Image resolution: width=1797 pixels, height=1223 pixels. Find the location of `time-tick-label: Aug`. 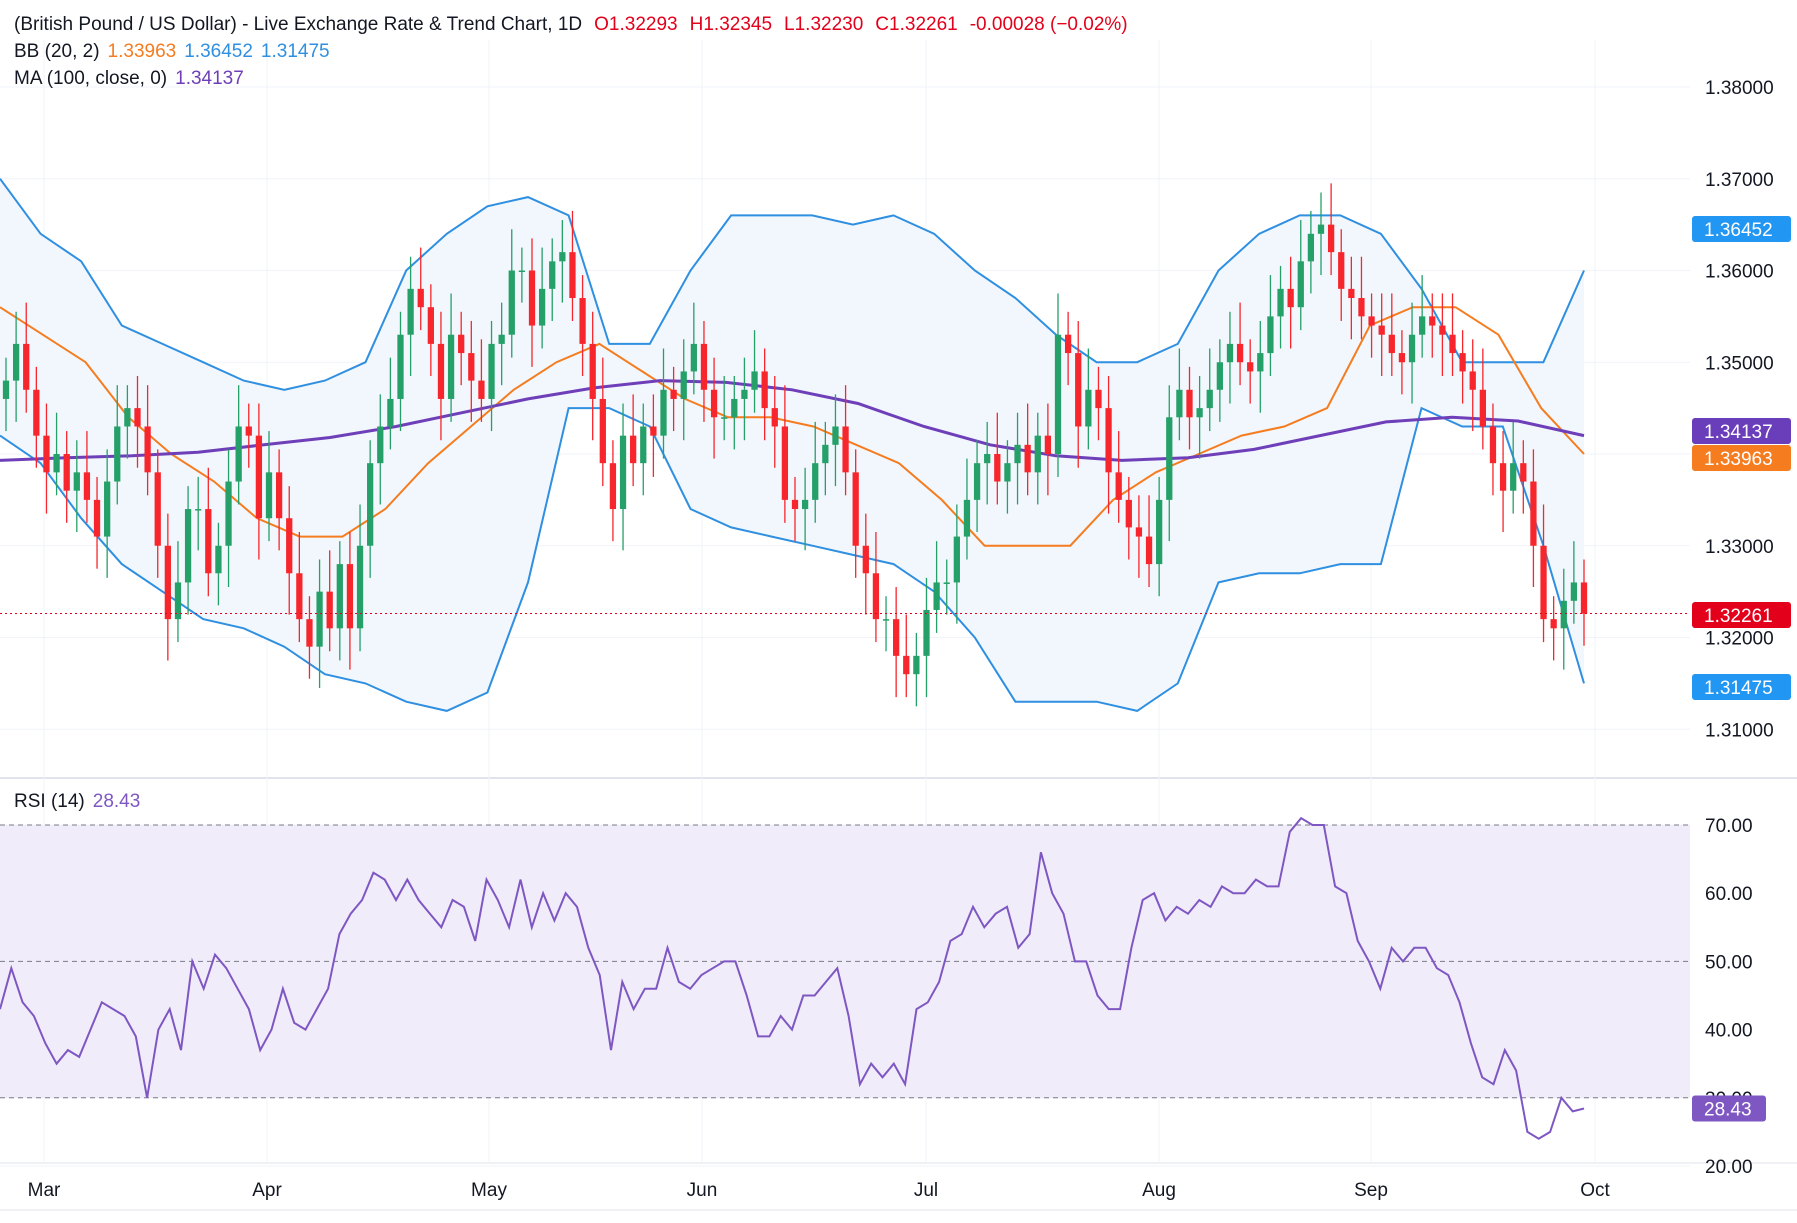

time-tick-label: Aug is located at coordinates (1159, 1190).